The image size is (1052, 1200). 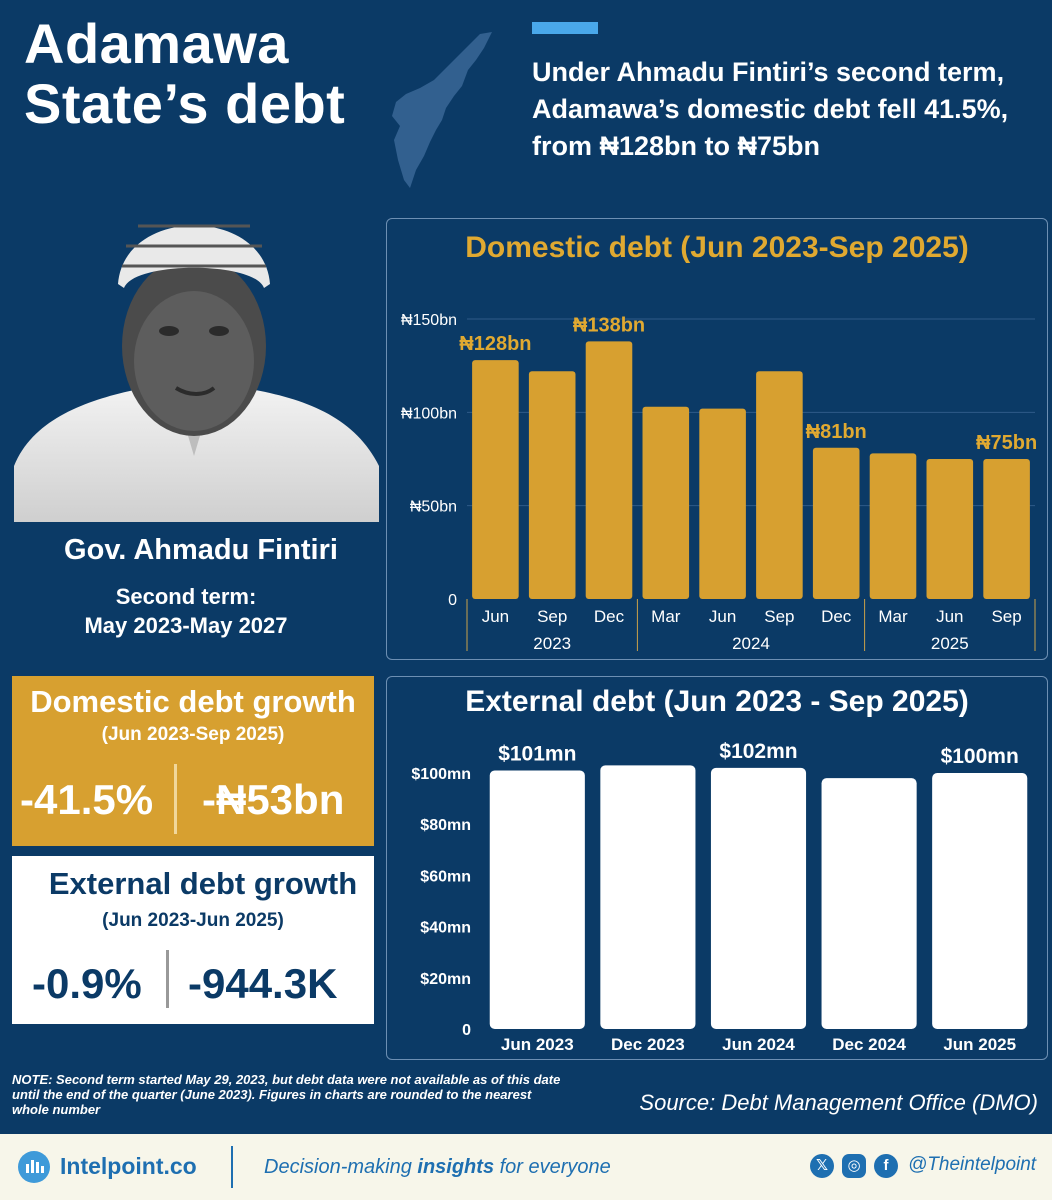 What do you see at coordinates (441, 774) in the screenshot?
I see `y-tick-label: $100mn` at bounding box center [441, 774].